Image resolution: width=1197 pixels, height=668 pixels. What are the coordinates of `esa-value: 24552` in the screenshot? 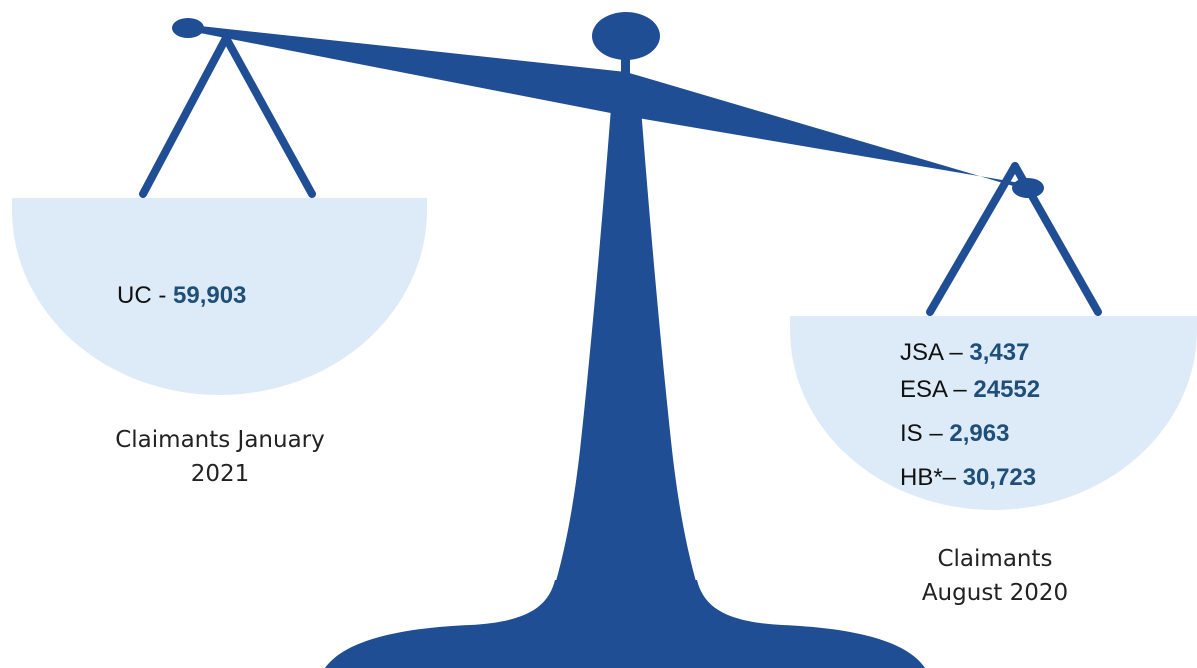 It's located at (1007, 389).